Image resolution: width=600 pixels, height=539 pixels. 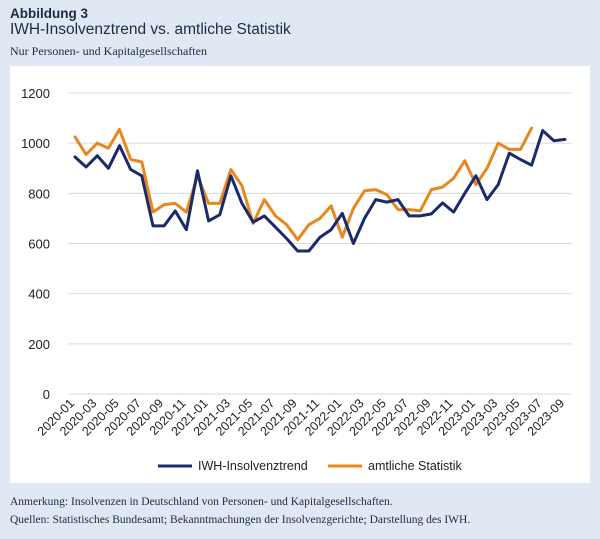 What do you see at coordinates (49, 13) in the screenshot?
I see `figure-label: Abbildung 3` at bounding box center [49, 13].